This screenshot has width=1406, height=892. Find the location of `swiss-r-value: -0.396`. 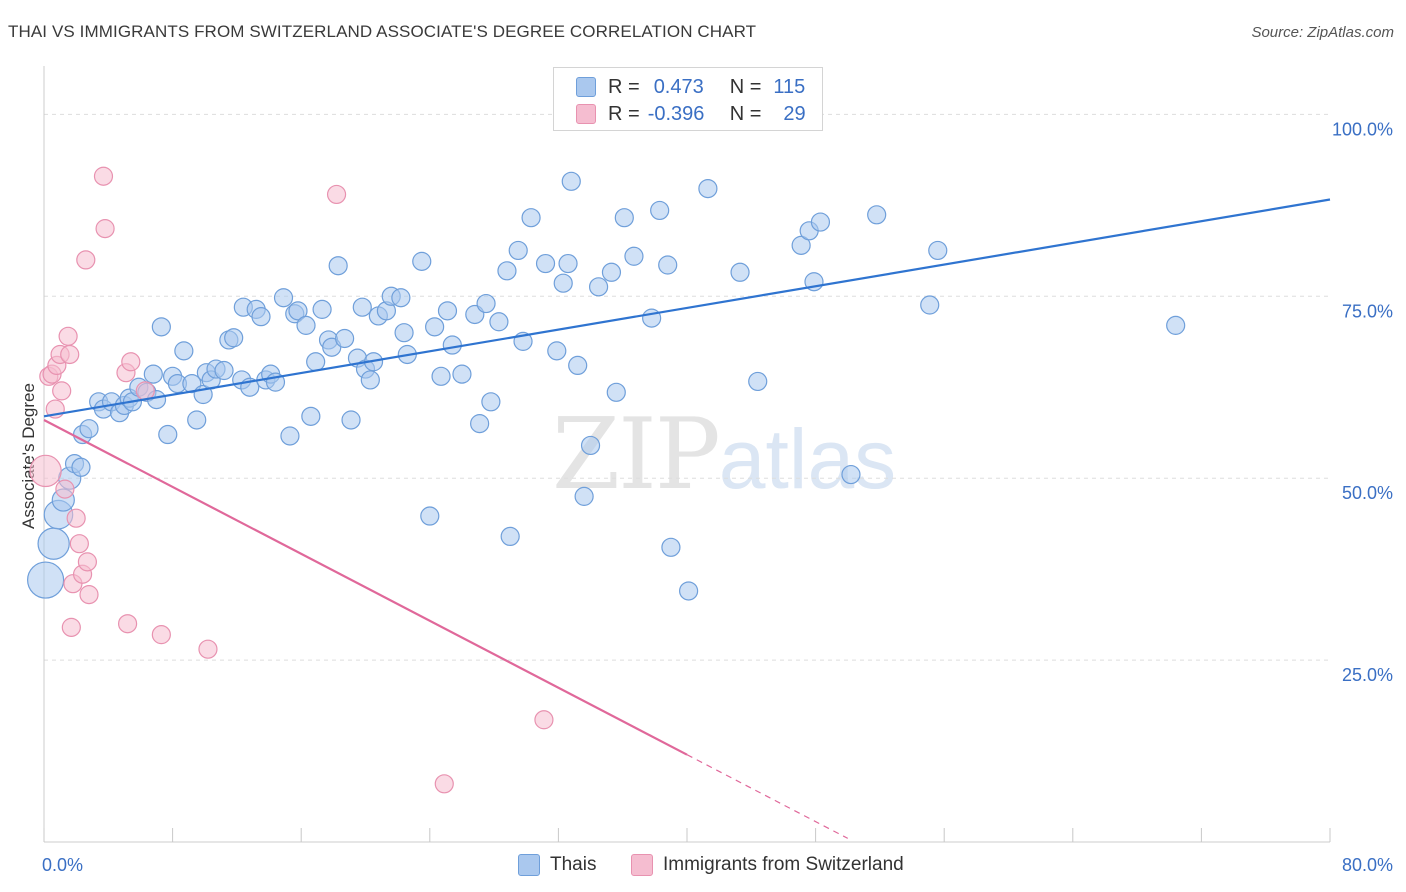

swiss-r-value: -0.396 is located at coordinates (676, 113).